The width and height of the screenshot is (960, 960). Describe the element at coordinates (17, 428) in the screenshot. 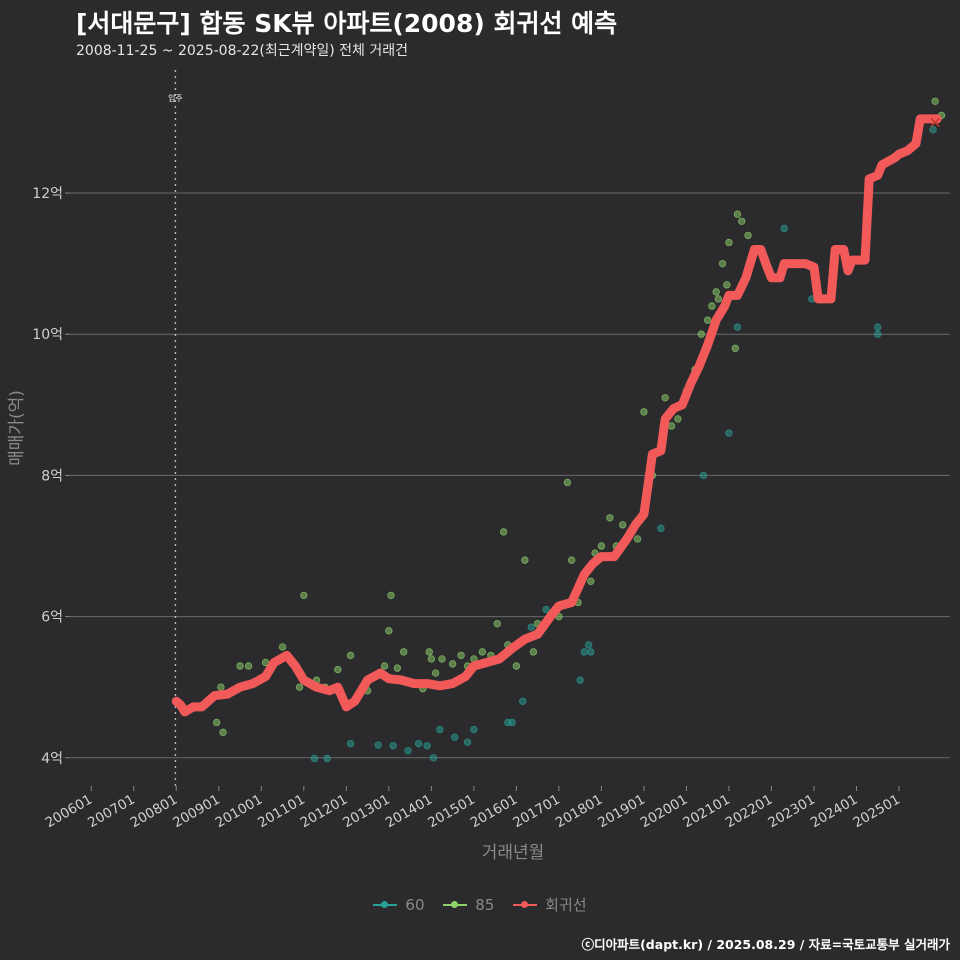

I see `y-axis-label: 매매가(억)` at that location.